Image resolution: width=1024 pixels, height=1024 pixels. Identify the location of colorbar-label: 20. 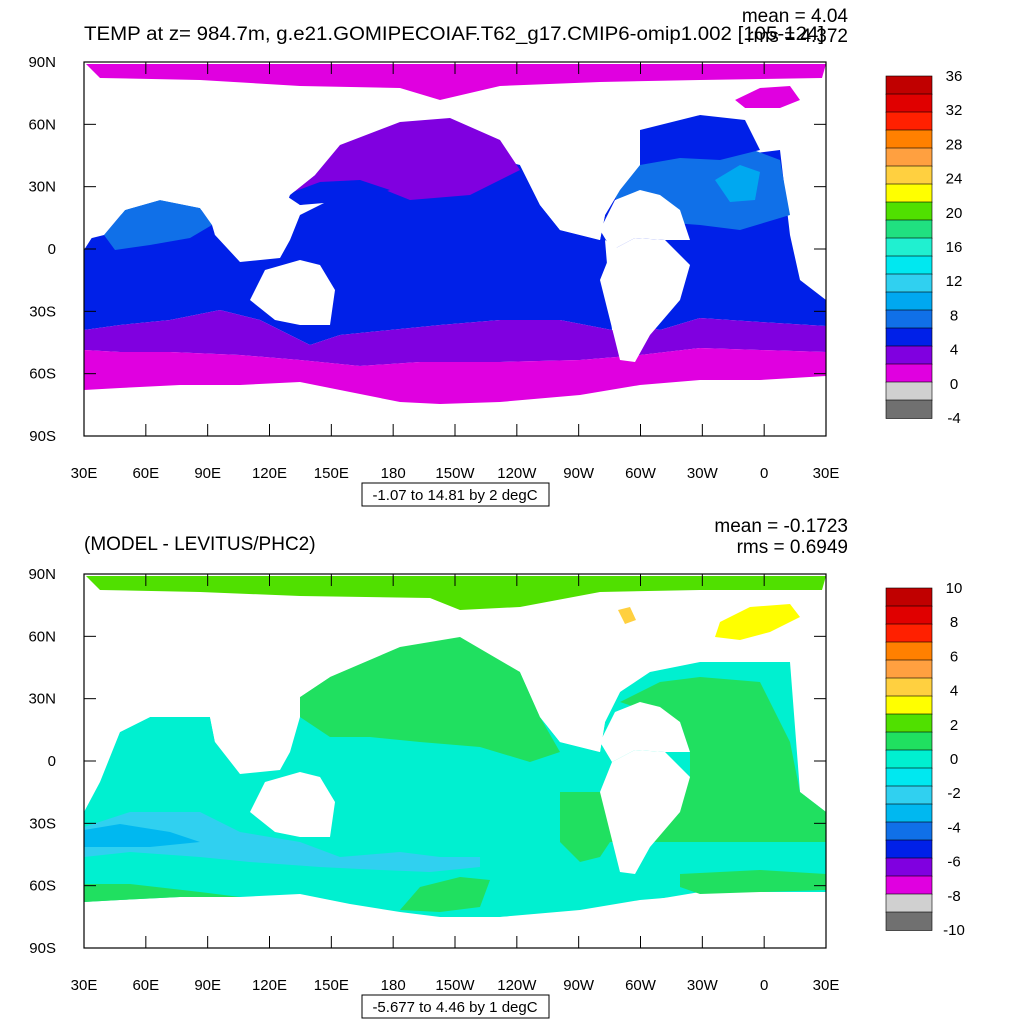
(954, 213).